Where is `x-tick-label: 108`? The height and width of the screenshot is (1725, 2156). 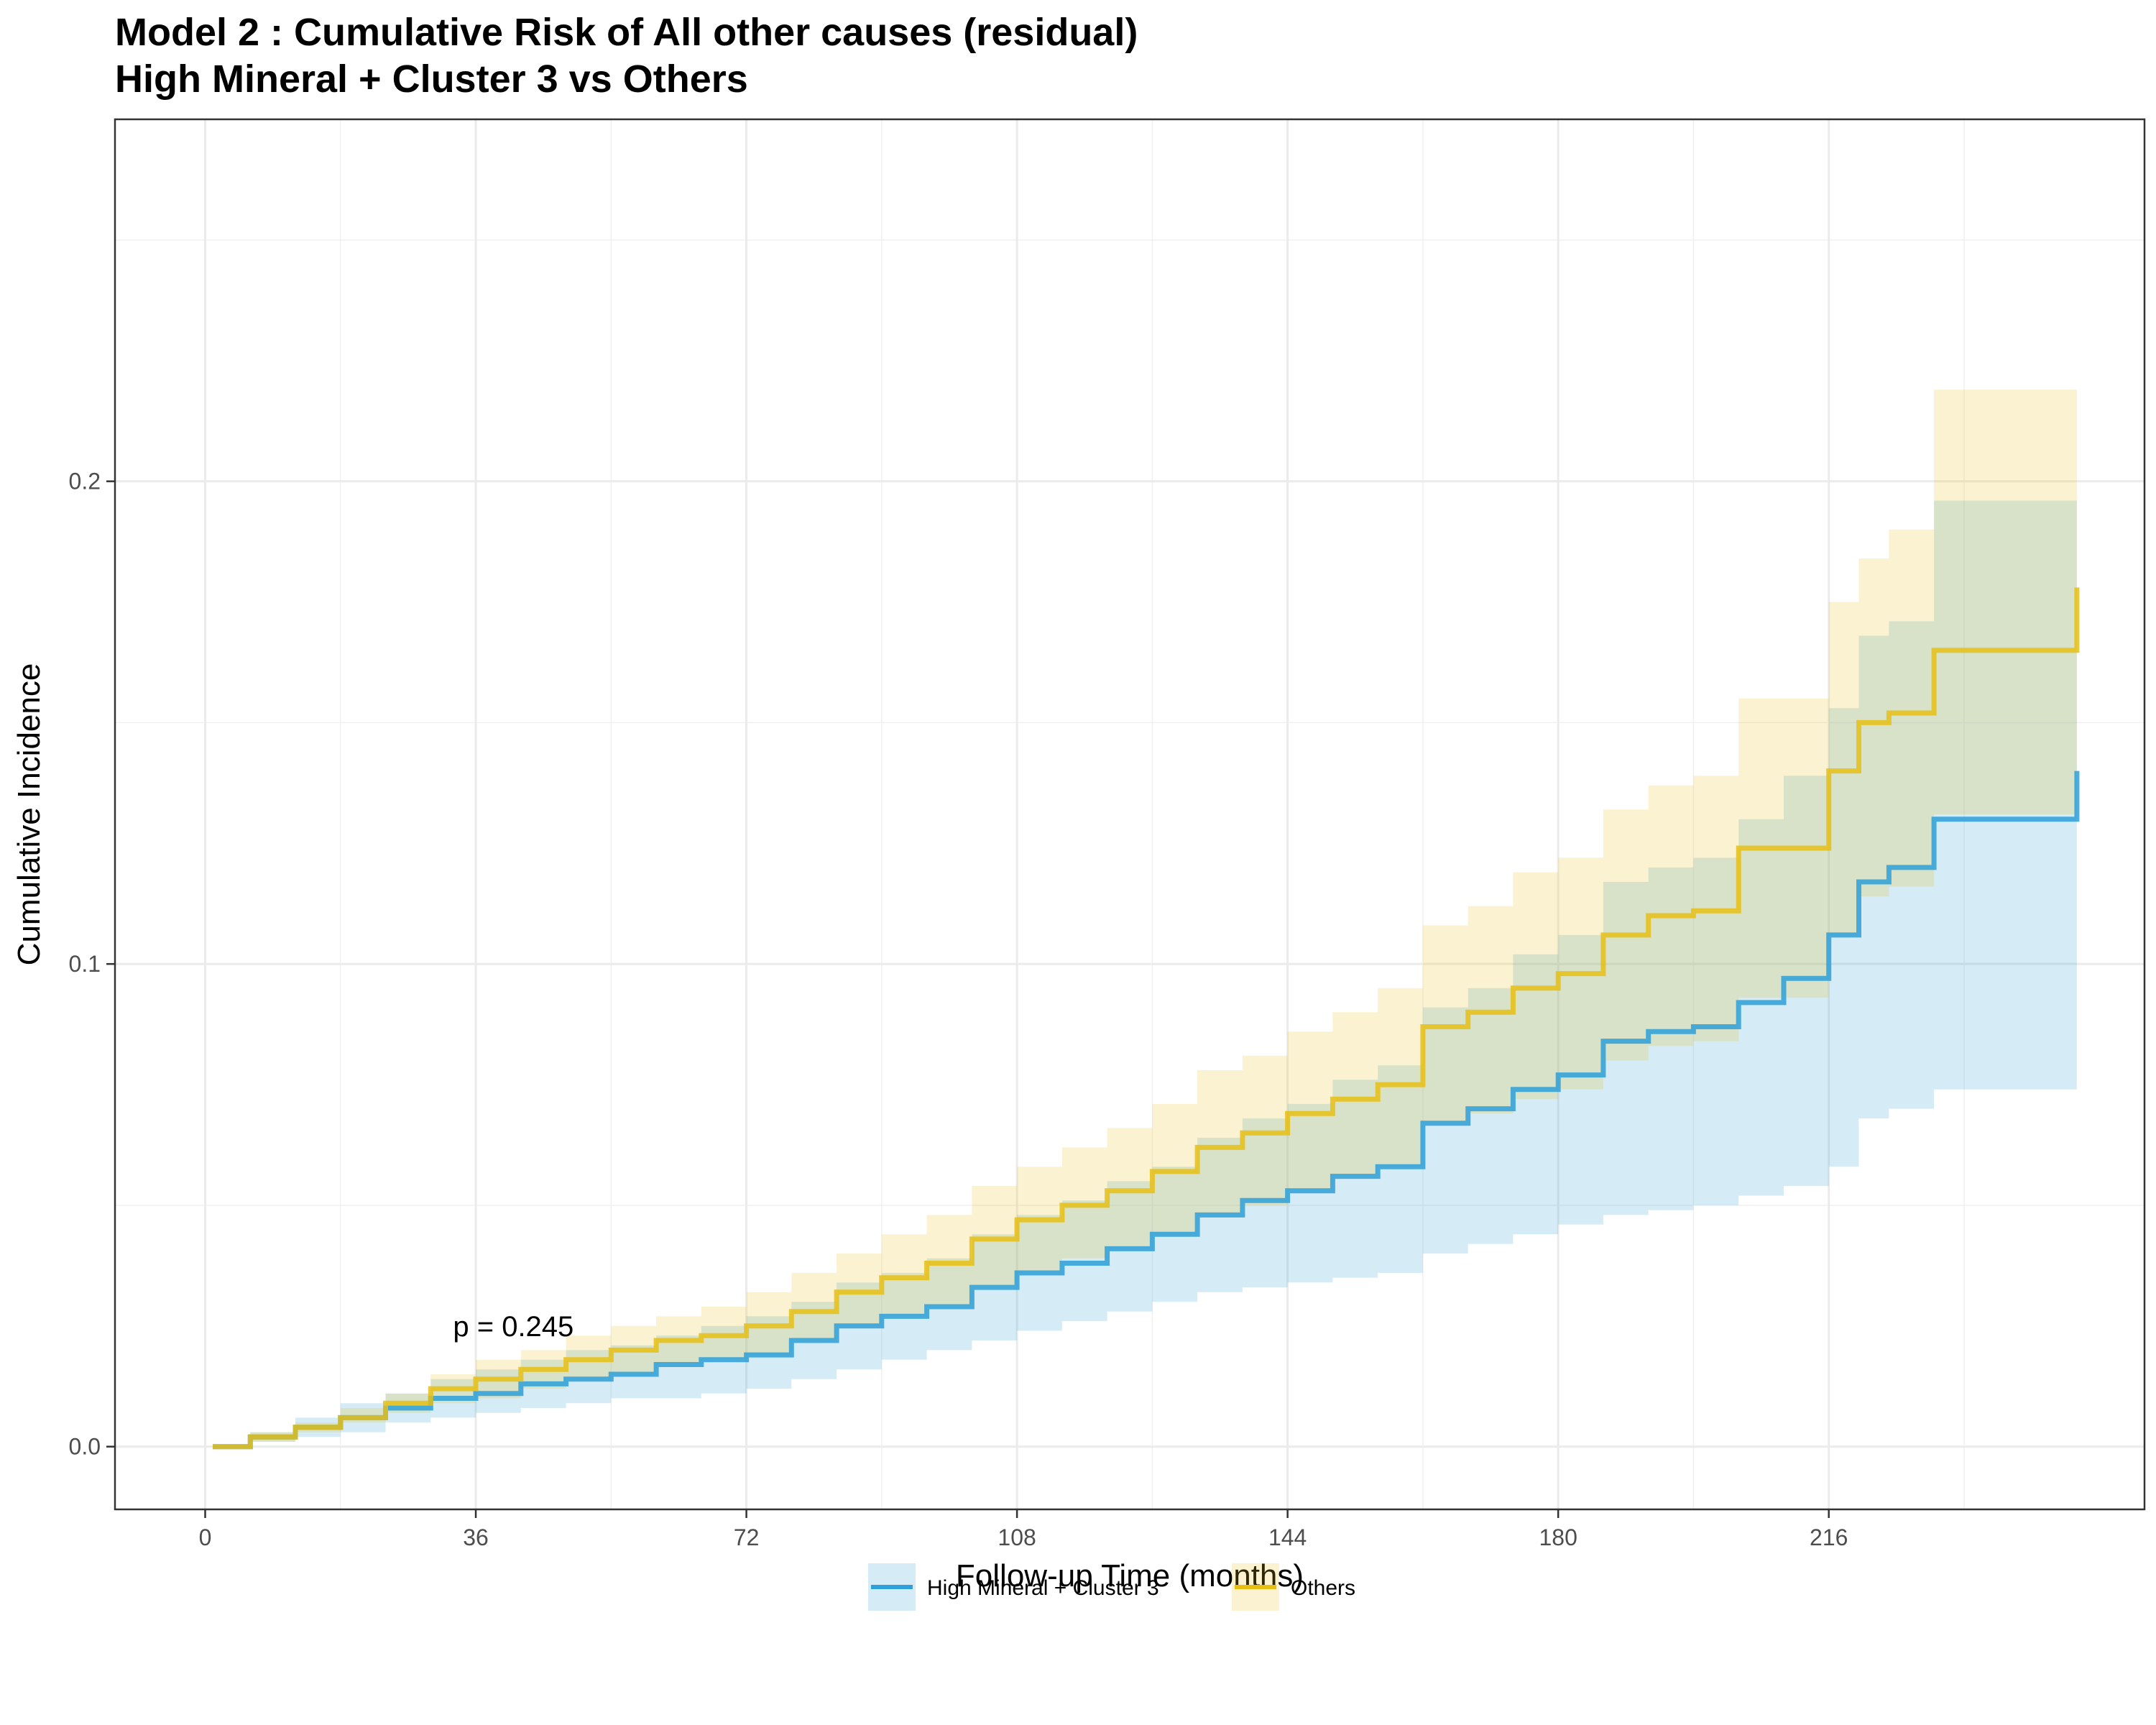 x-tick-label: 108 is located at coordinates (1017, 1537).